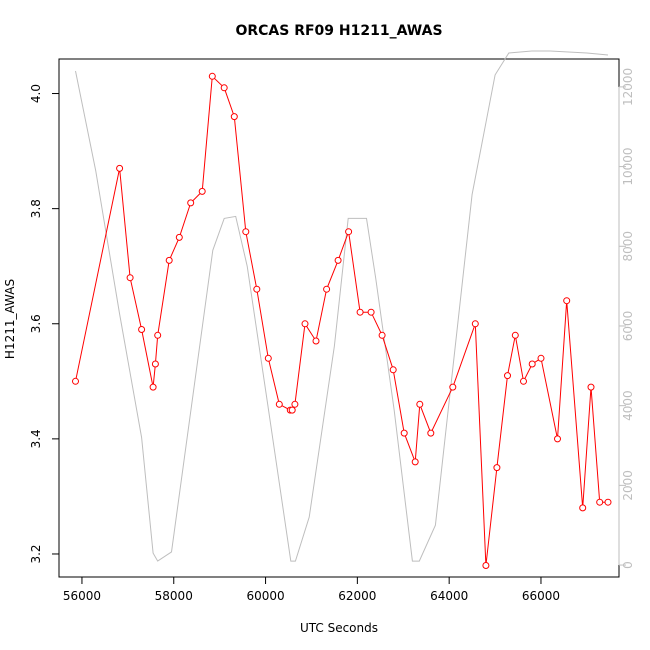 The width and height of the screenshot is (650, 650). I want to click on y-axis-right: 0 2000 4000 6000 8000 10000 12000, so click(626, 318).